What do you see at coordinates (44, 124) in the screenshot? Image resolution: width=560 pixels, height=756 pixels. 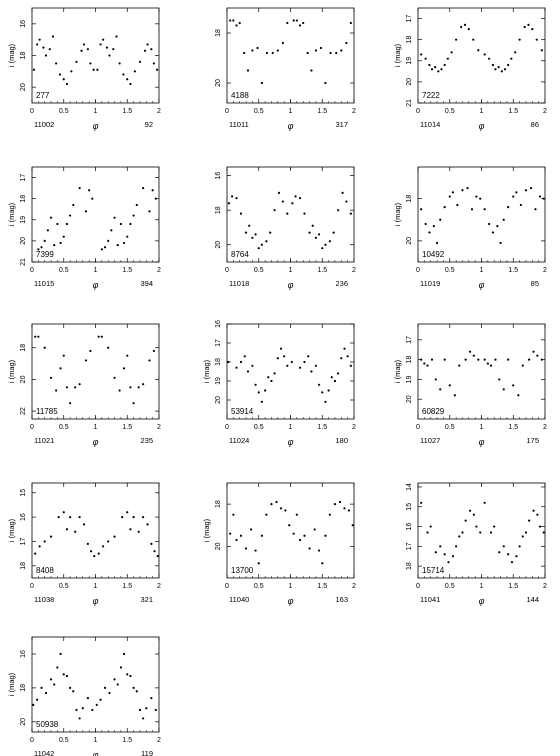 I see `field-id-label: 11002` at bounding box center [44, 124].